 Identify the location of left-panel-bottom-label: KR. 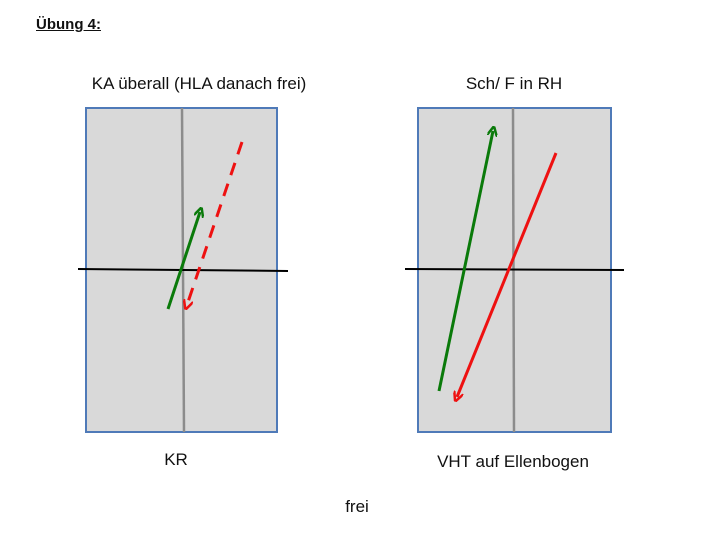
(176, 459).